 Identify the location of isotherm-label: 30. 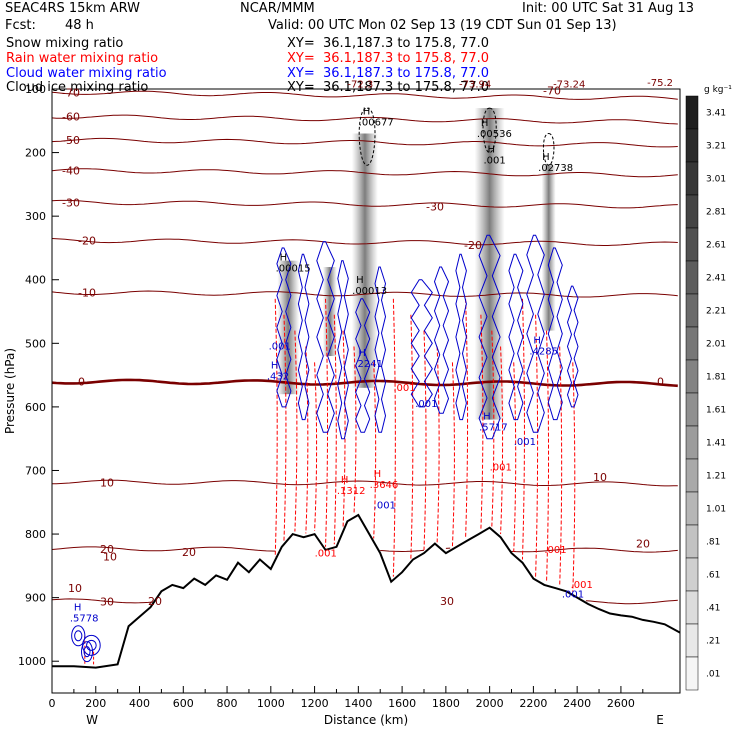
(107, 601).